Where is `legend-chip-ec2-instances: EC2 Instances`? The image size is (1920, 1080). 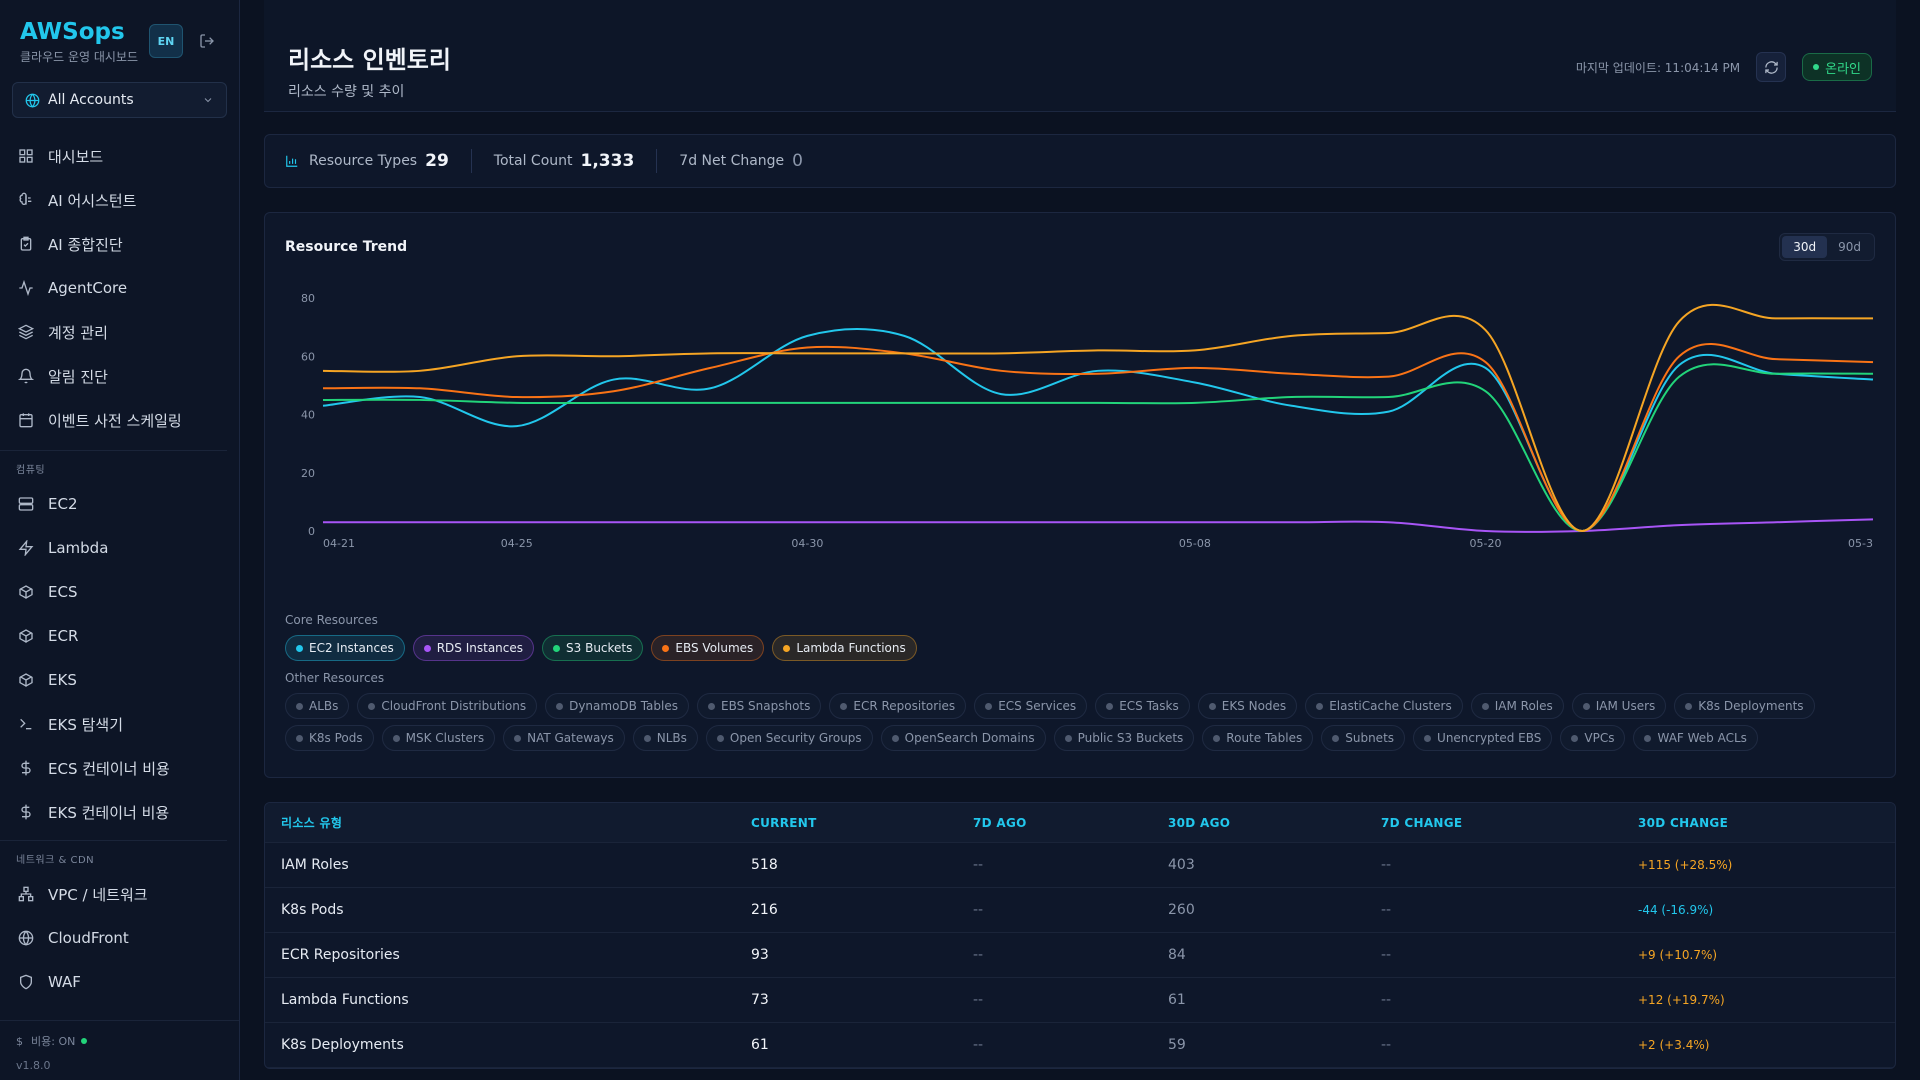 legend-chip-ec2-instances: EC2 Instances is located at coordinates (345, 648).